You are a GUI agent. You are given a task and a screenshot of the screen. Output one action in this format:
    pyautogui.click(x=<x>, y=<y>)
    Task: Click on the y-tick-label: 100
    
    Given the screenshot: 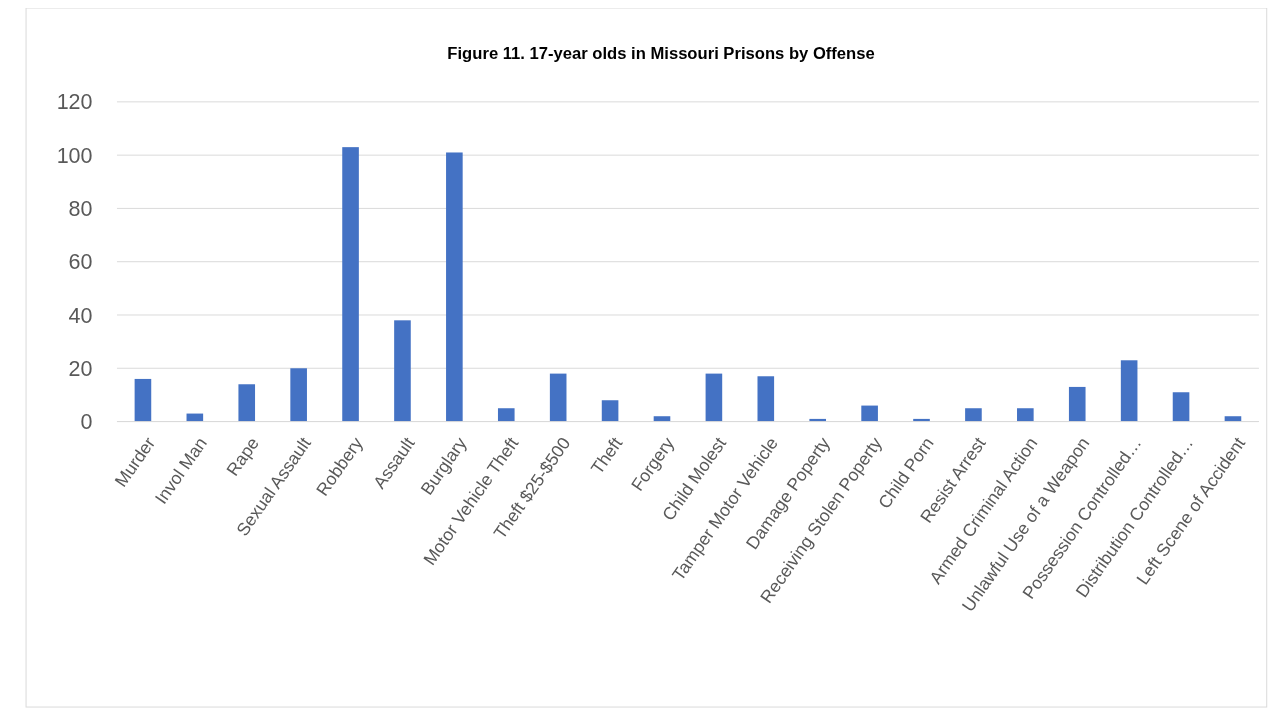 What is the action you would take?
    pyautogui.click(x=74, y=155)
    